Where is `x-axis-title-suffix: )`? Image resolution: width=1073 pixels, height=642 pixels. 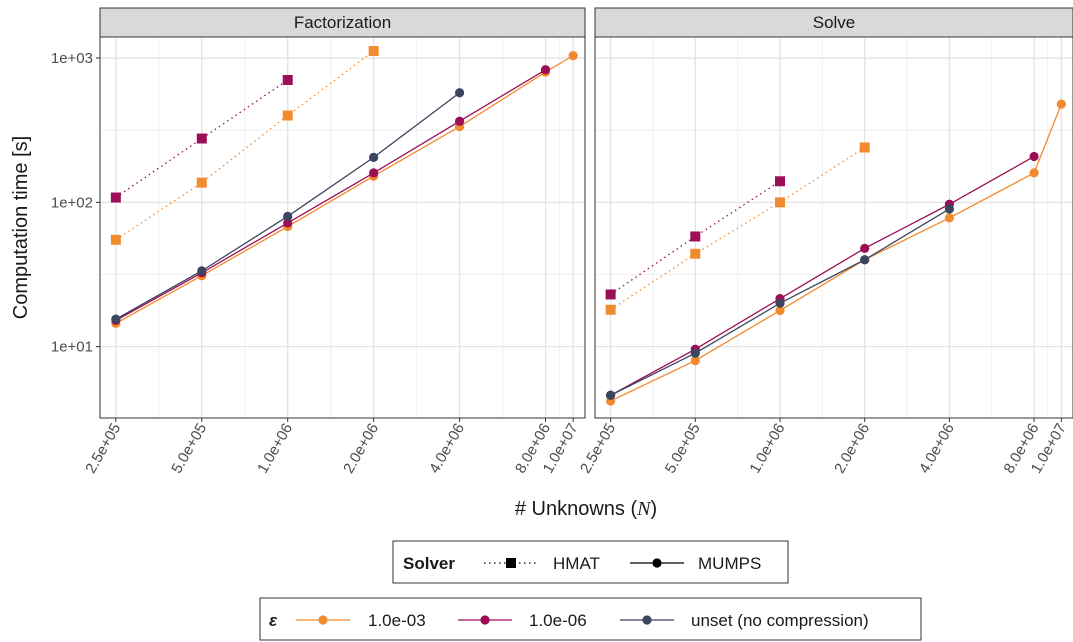
x-axis-title-suffix: ) is located at coordinates (653, 509).